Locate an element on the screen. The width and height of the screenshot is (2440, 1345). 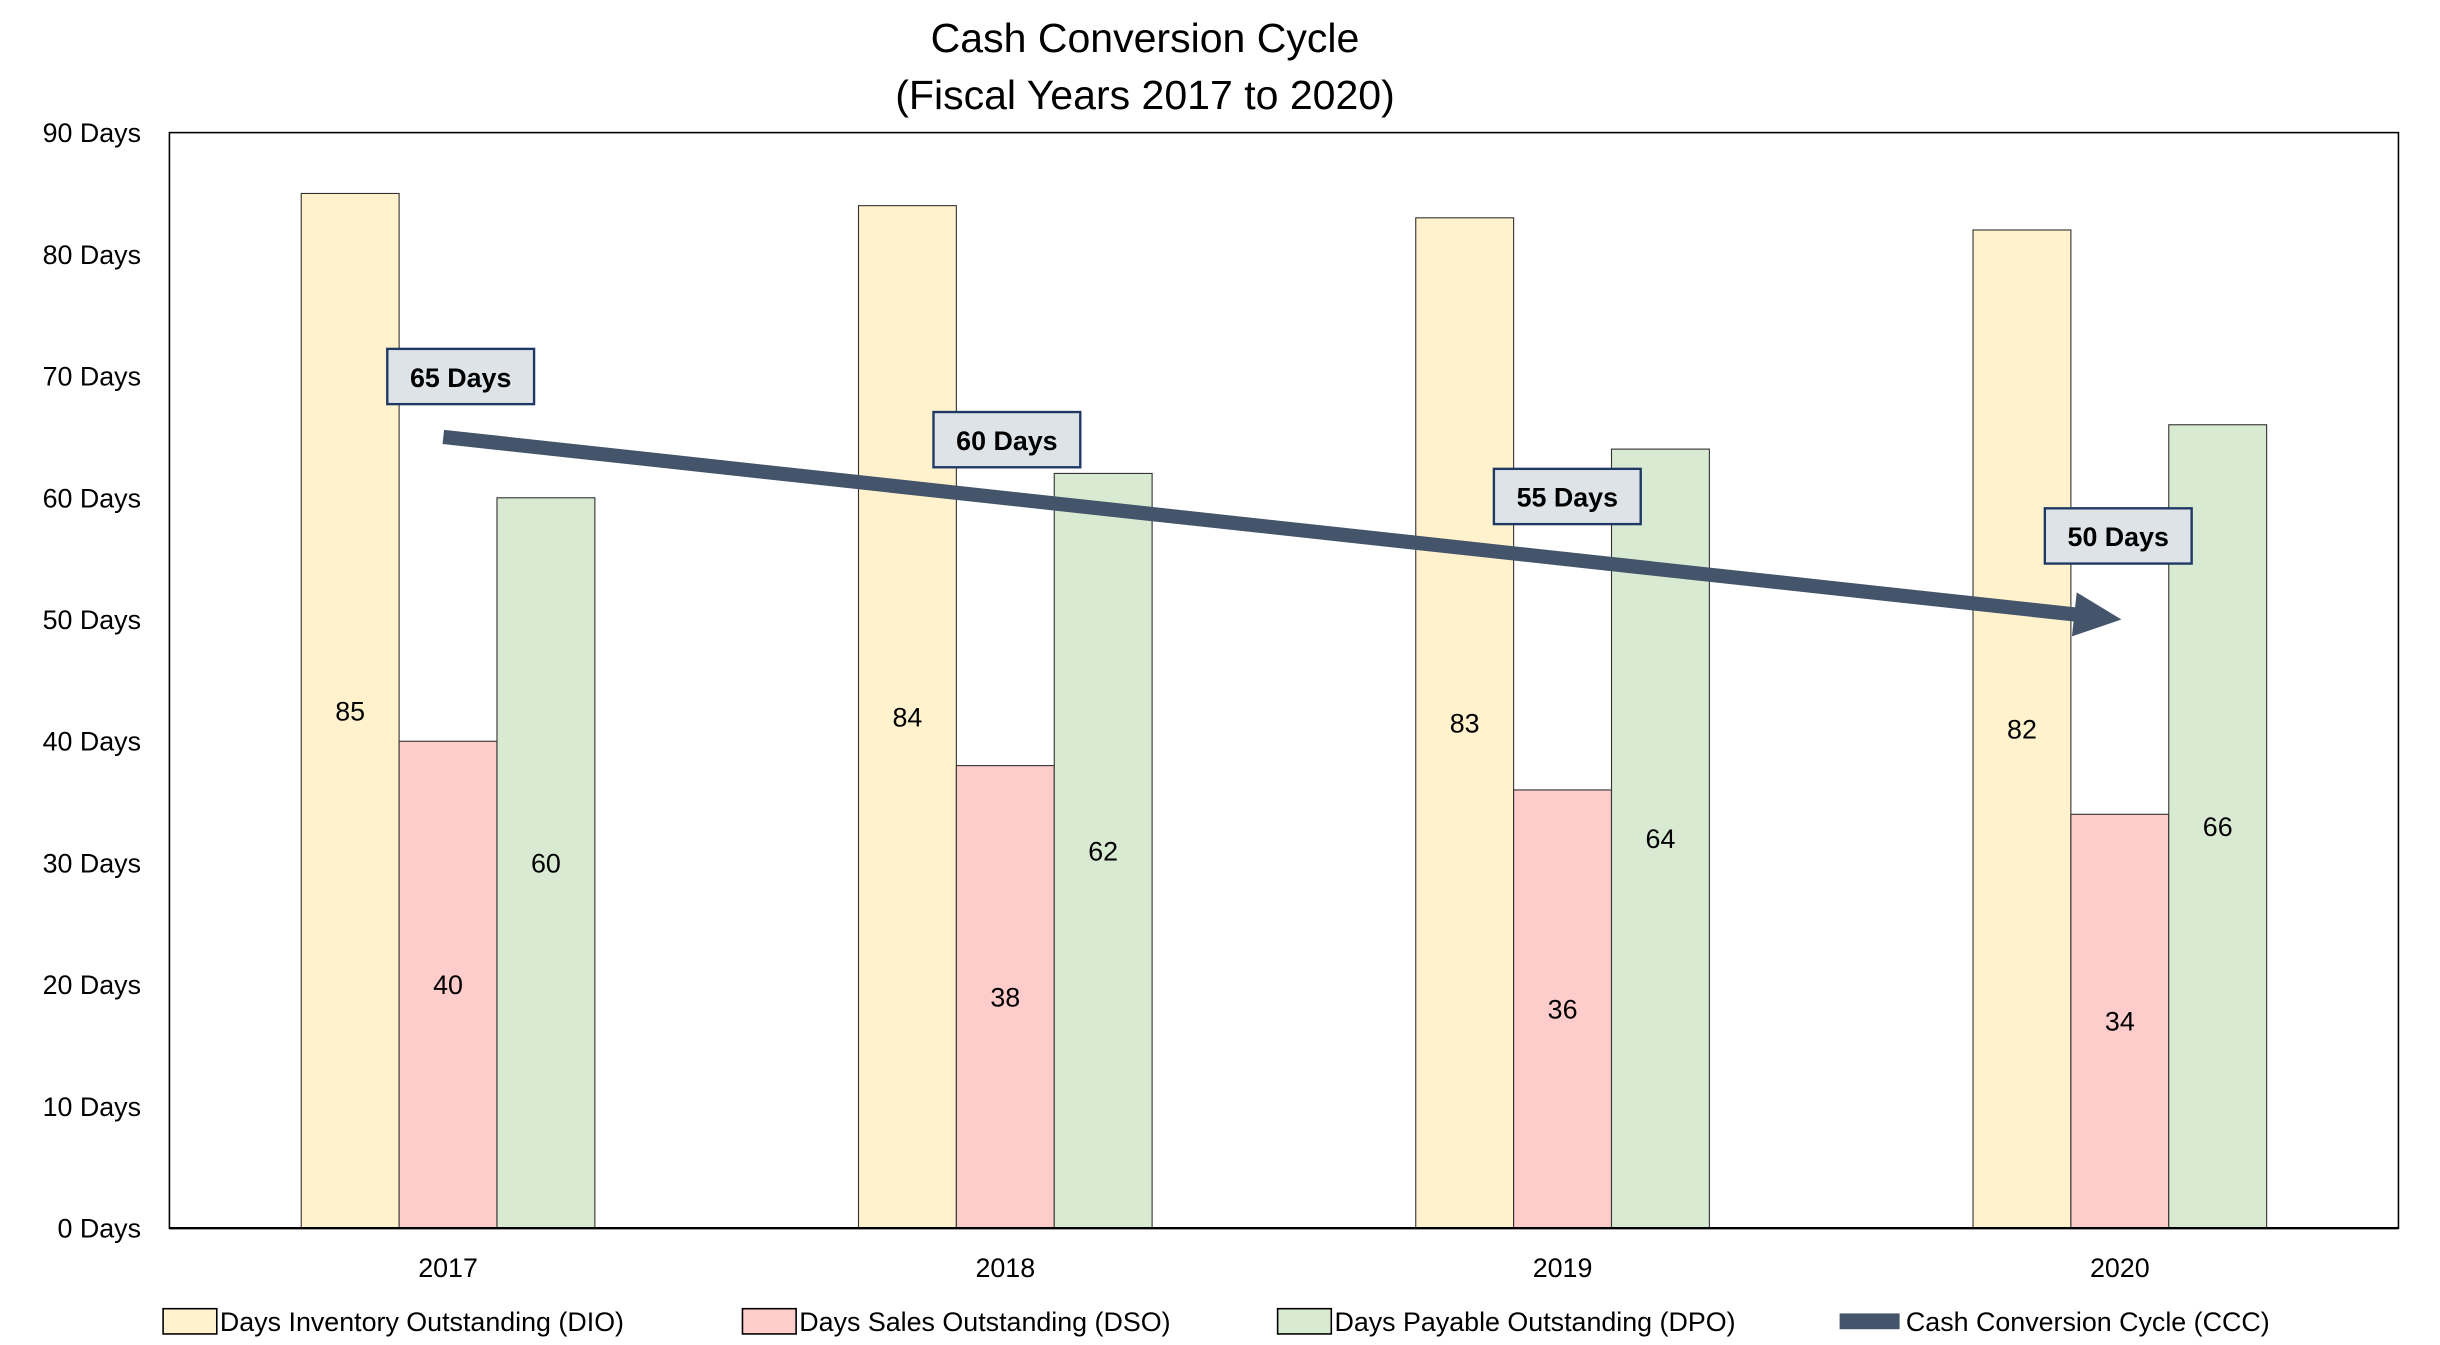
bar-dso-2017 is located at coordinates (448, 984).